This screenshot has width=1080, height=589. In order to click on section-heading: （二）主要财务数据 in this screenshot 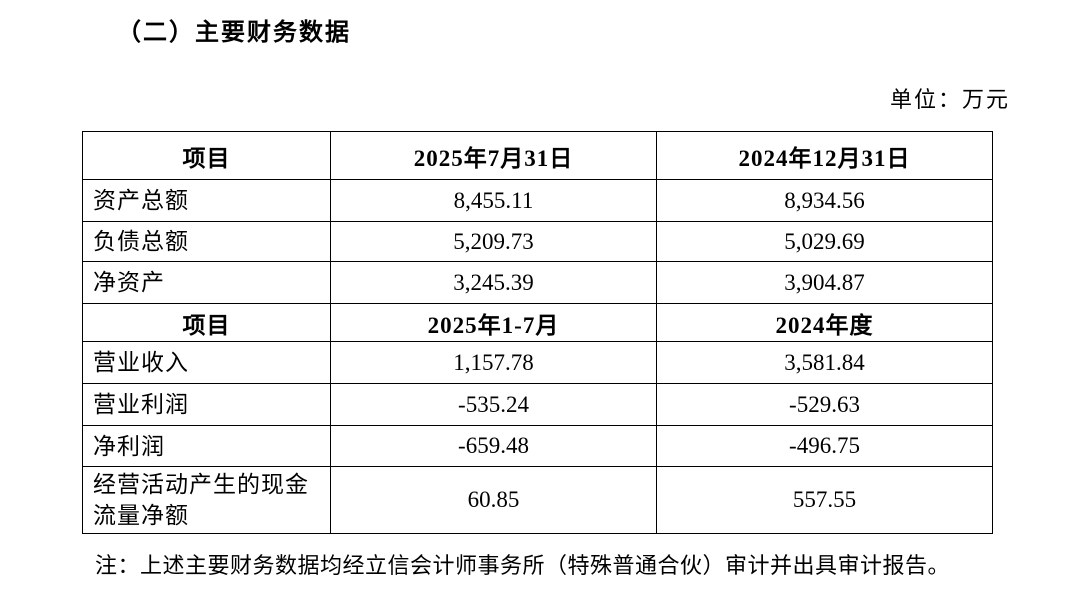, I will do `click(234, 33)`.